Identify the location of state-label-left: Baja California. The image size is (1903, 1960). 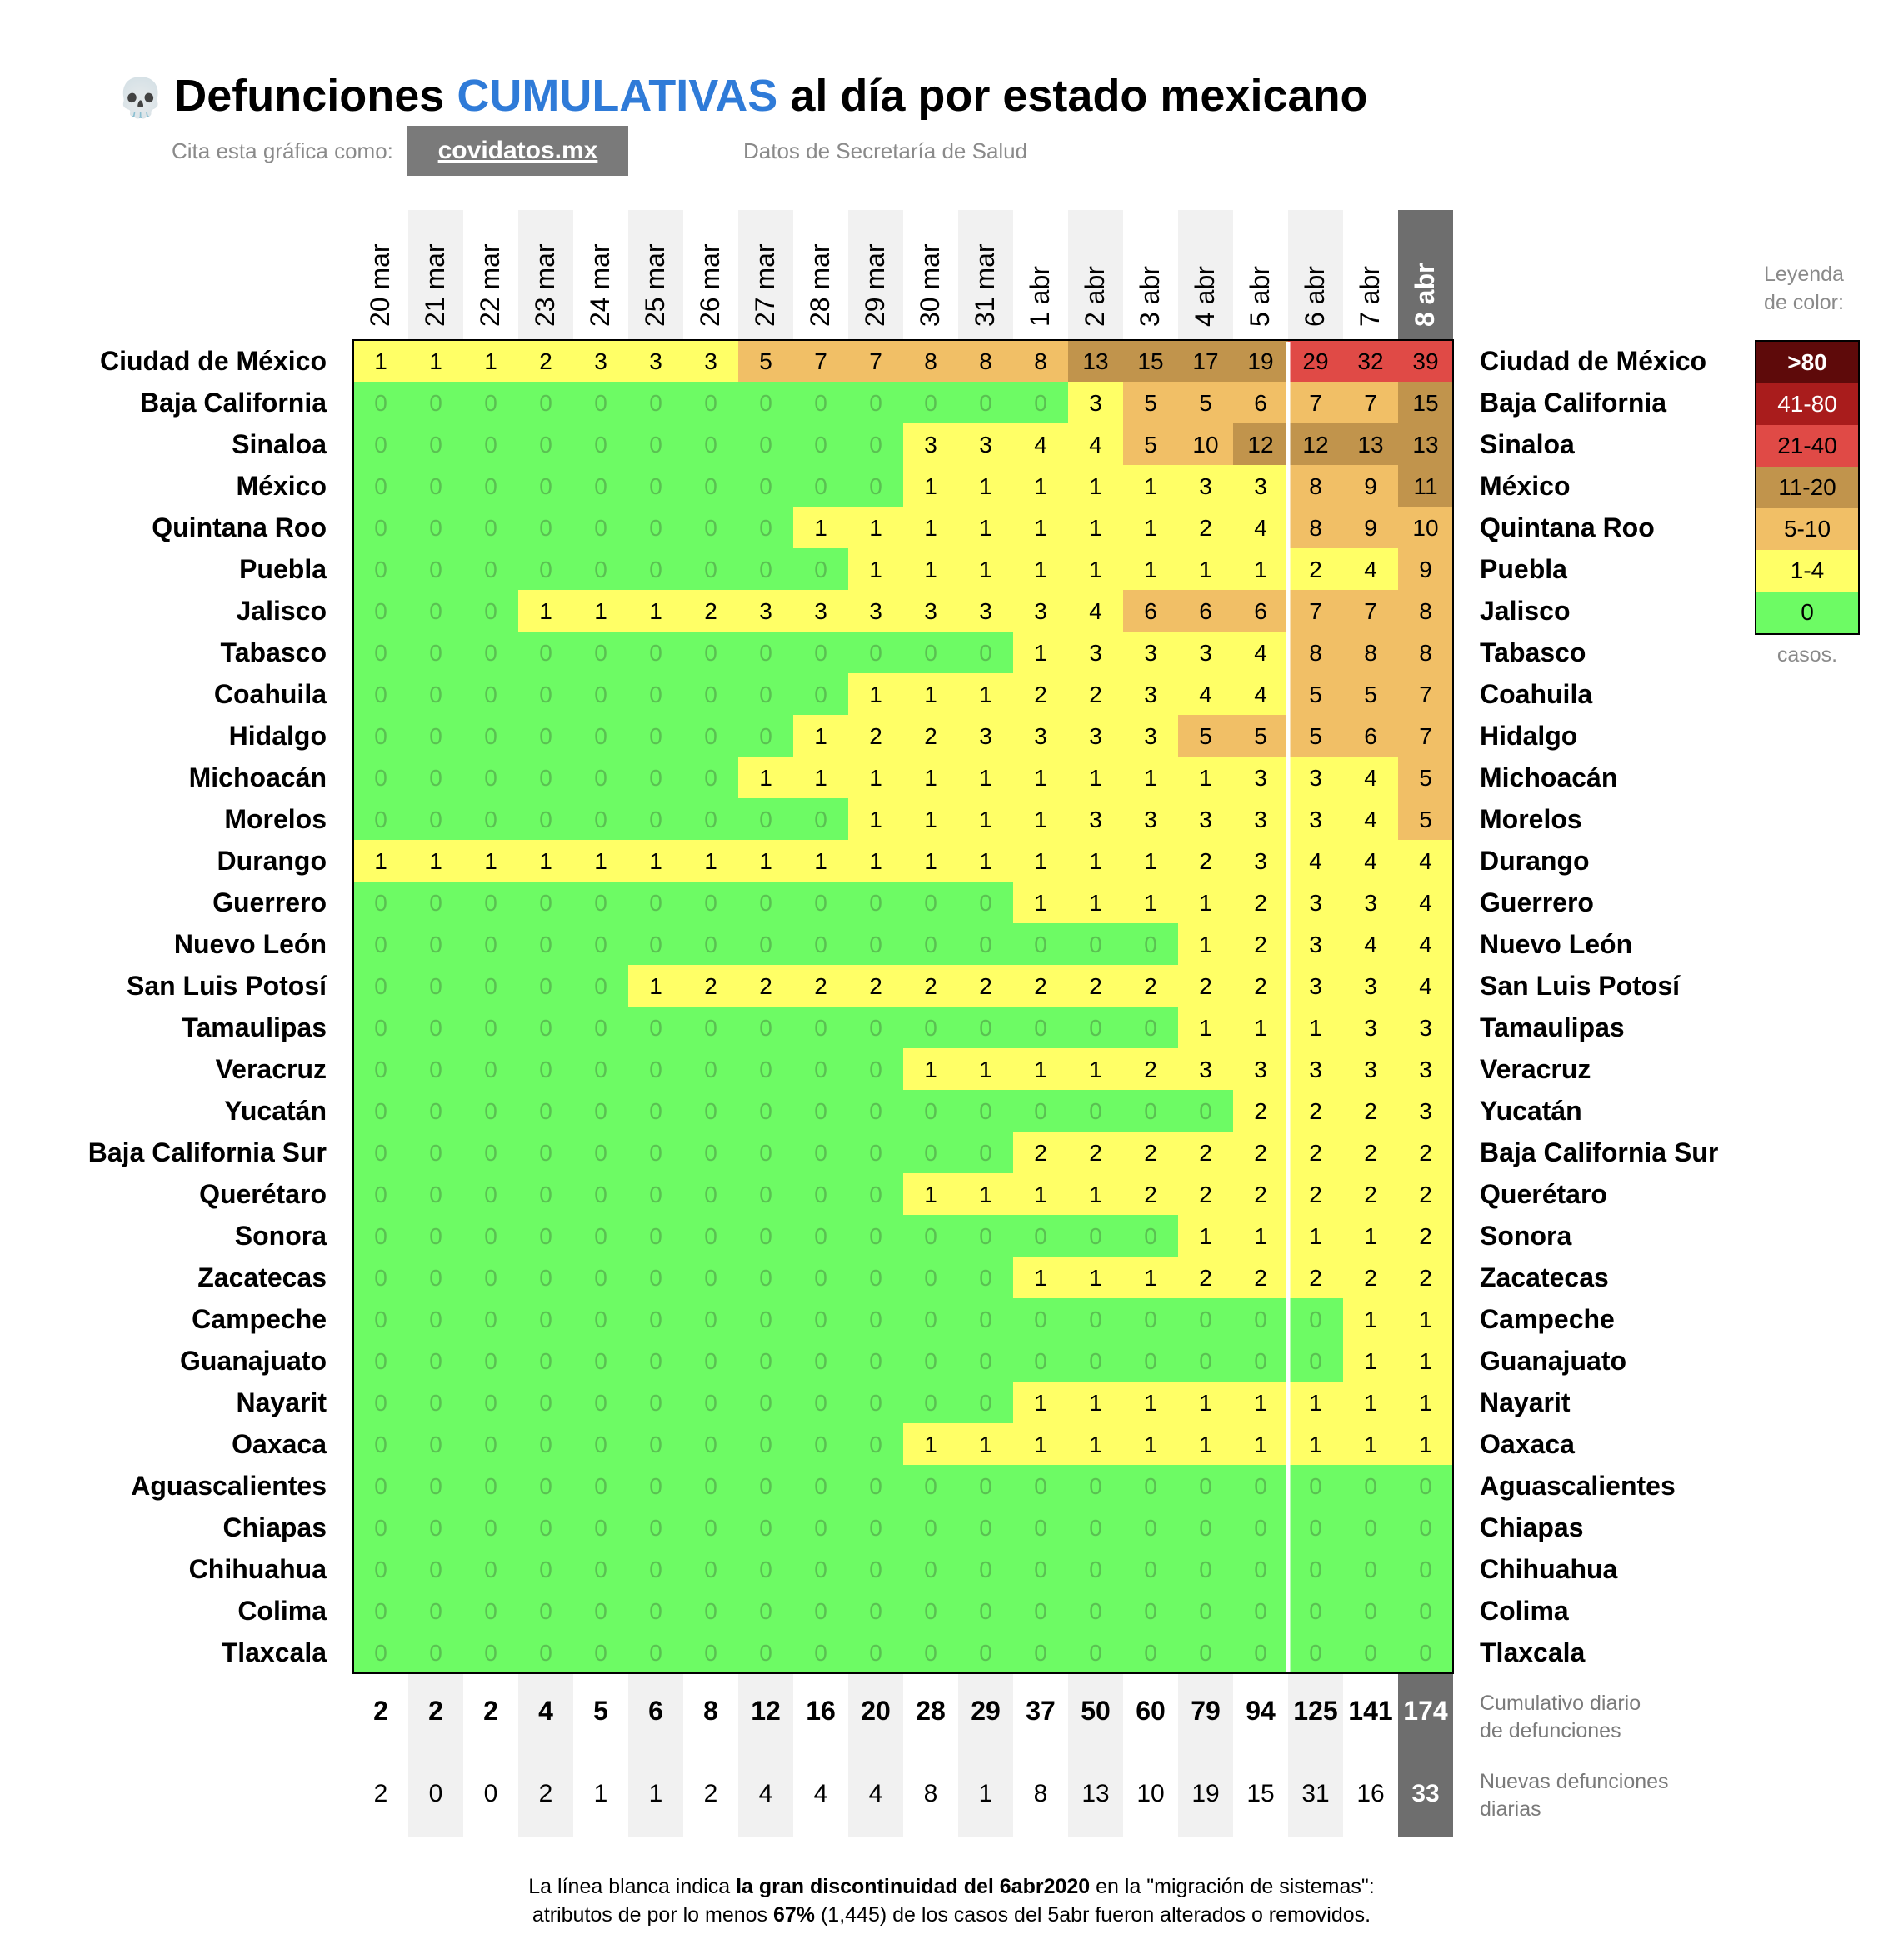
(233, 403).